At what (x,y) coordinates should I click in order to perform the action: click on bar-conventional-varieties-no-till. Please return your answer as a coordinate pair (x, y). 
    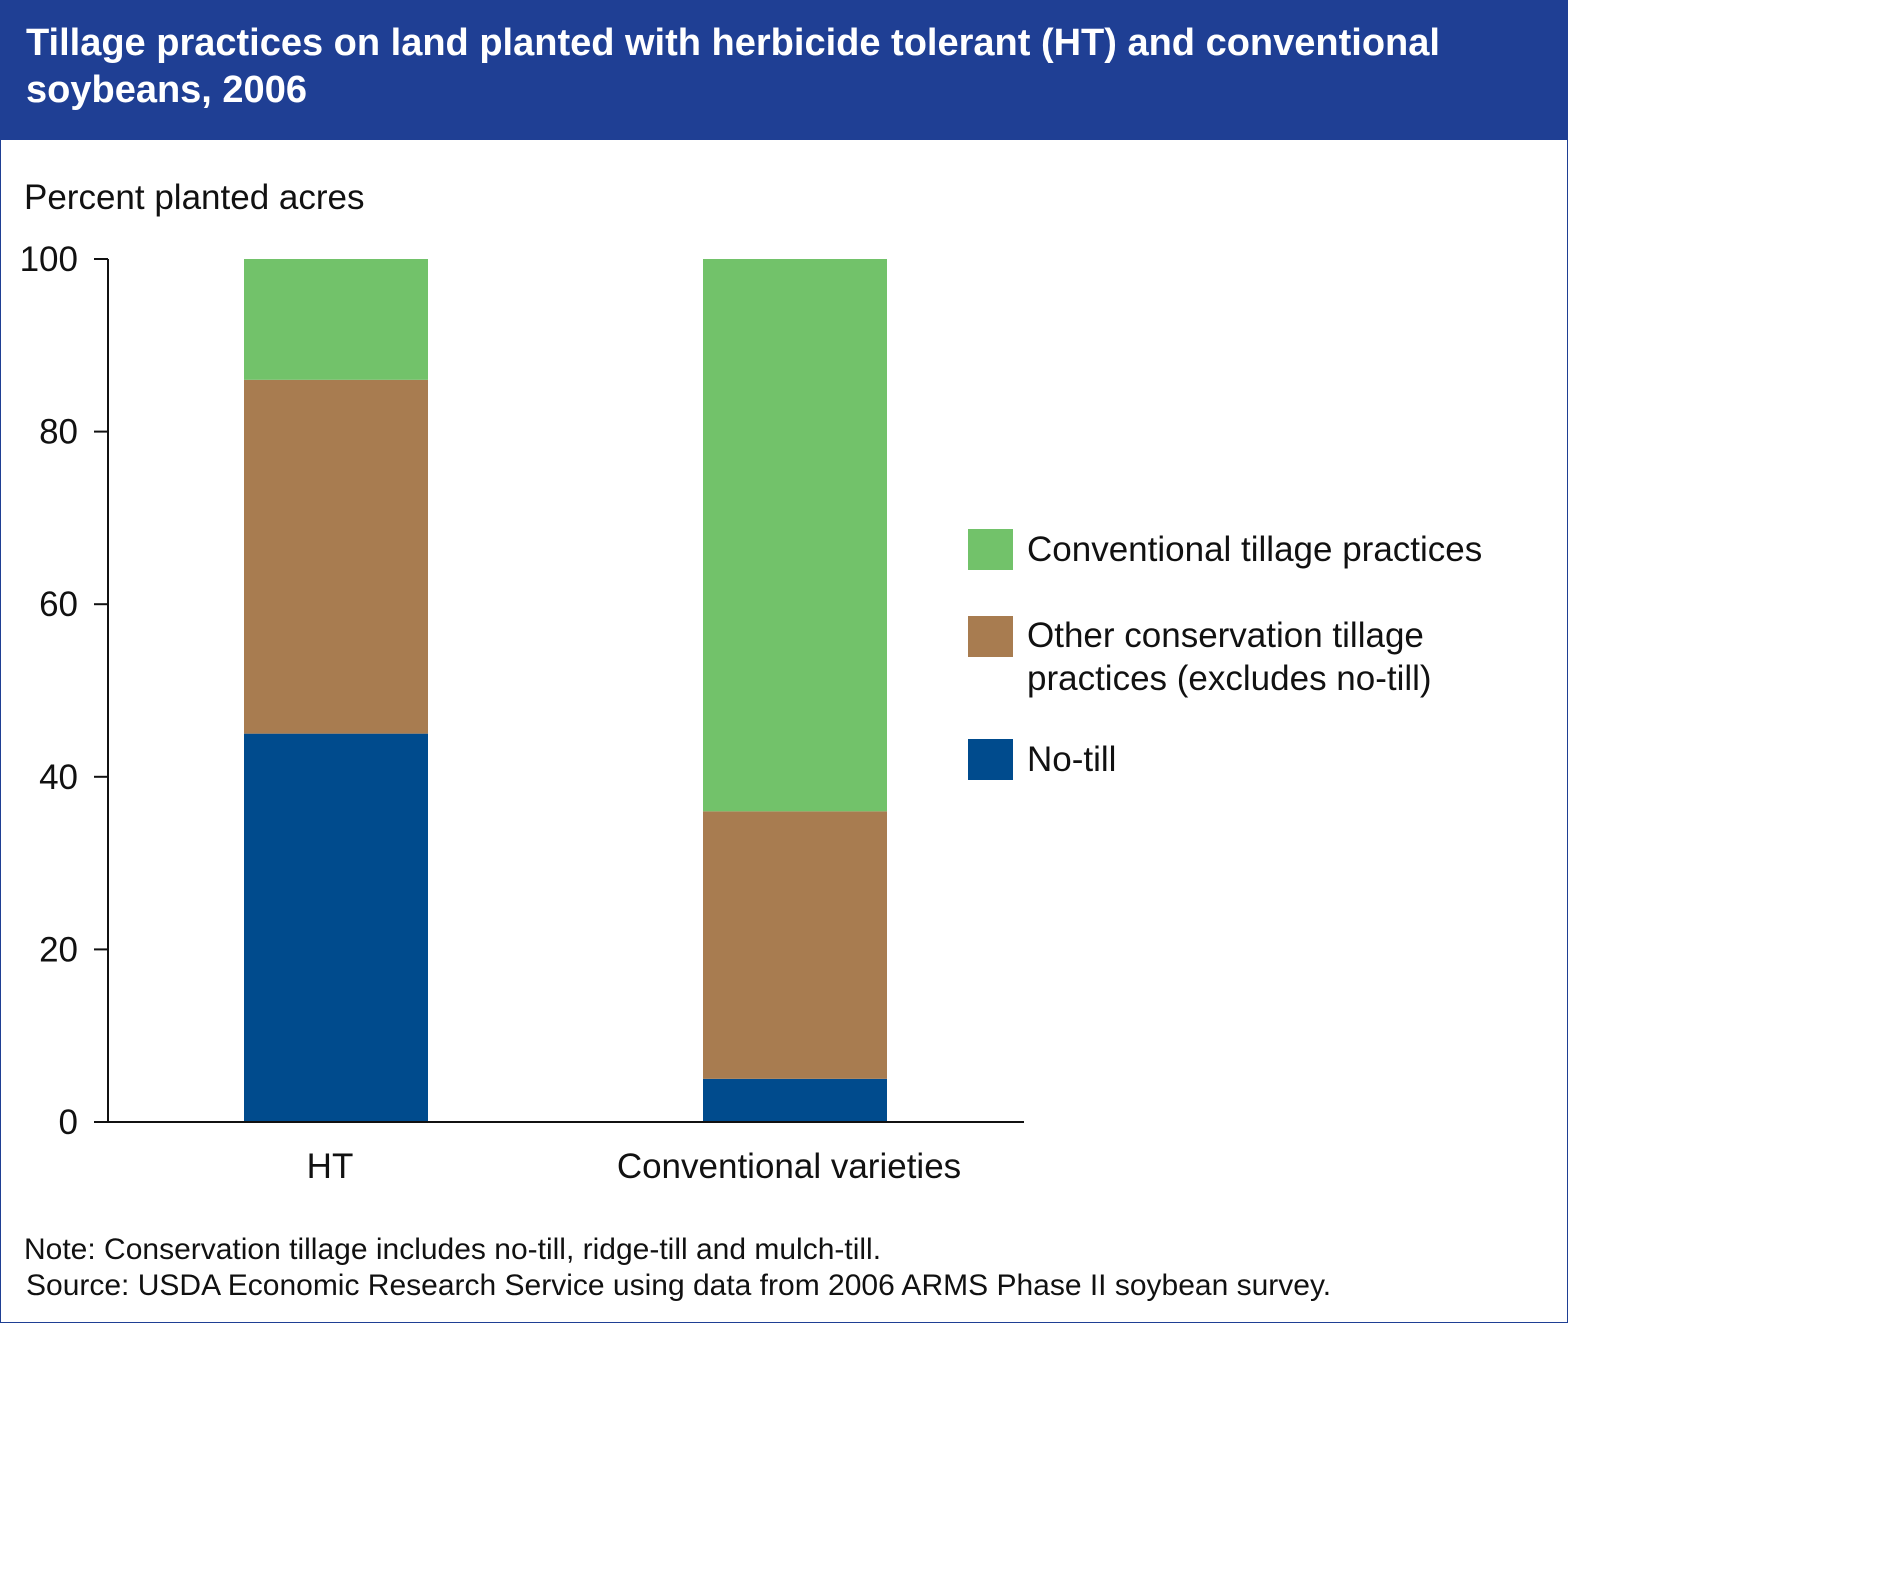
    Looking at the image, I should click on (795, 1100).